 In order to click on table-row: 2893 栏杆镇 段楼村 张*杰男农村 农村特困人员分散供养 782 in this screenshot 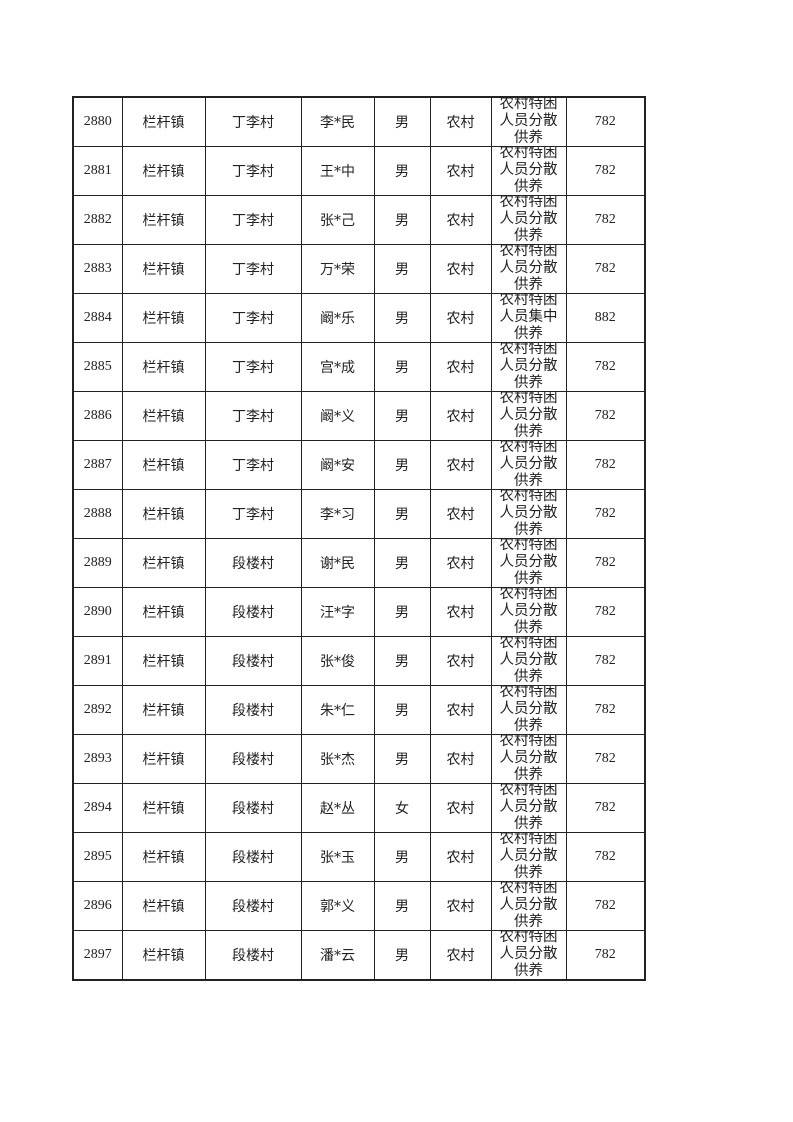, I will do `click(359, 759)`.